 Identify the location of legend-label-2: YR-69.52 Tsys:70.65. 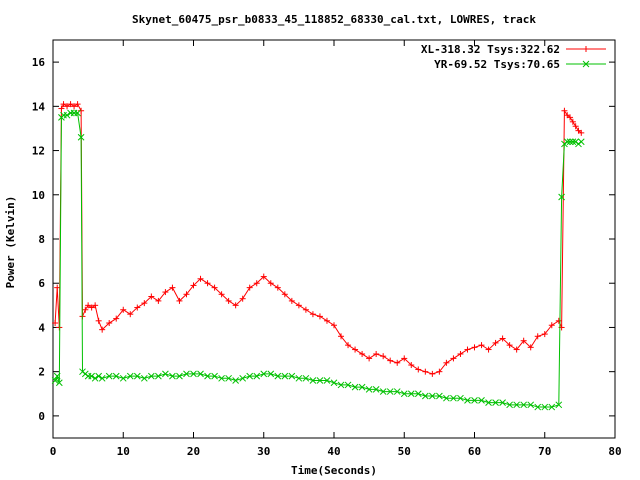
(497, 64).